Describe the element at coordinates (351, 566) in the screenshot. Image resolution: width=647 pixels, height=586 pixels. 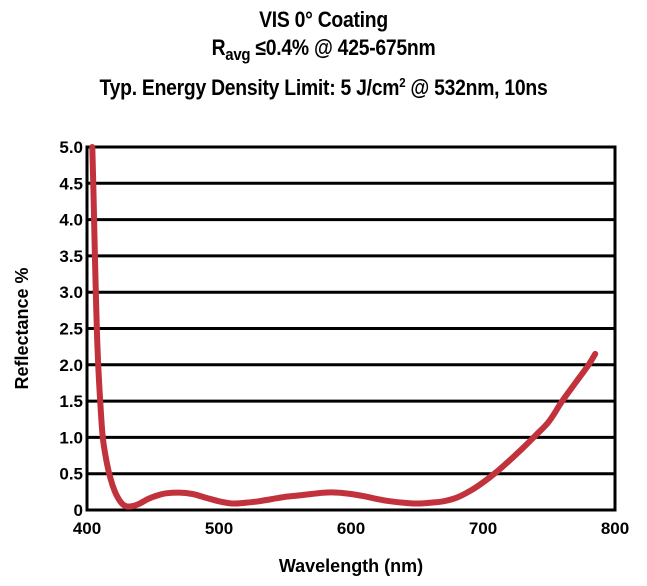
I see `x-axis-label: Wavelength (nm)` at that location.